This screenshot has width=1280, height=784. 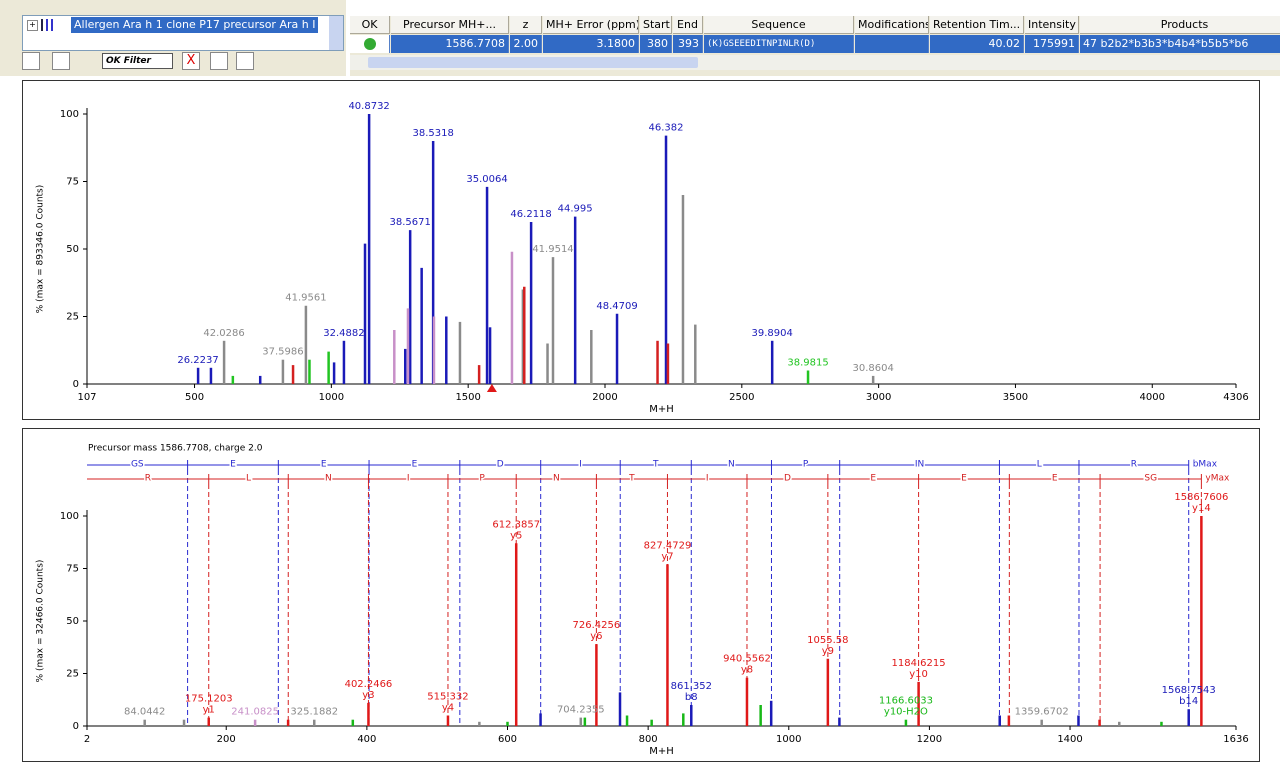 What do you see at coordinates (54, 25) in the screenshot?
I see `protein-icon` at bounding box center [54, 25].